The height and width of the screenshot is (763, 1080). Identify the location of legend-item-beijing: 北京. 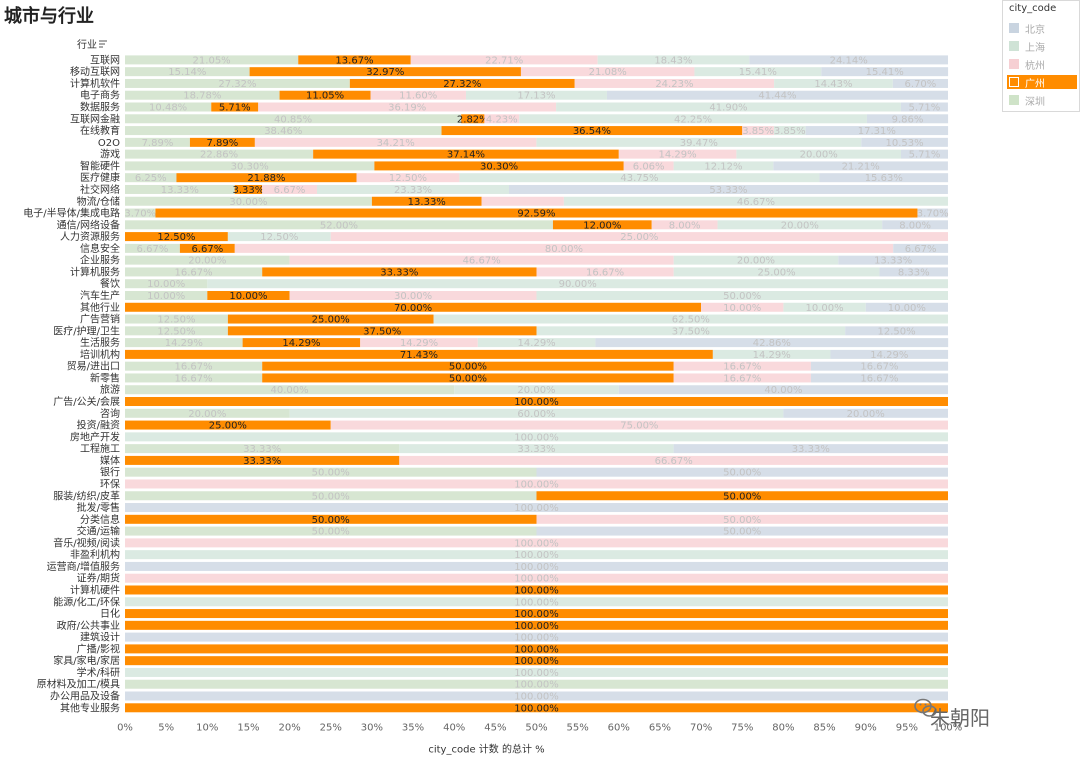
(1042, 28).